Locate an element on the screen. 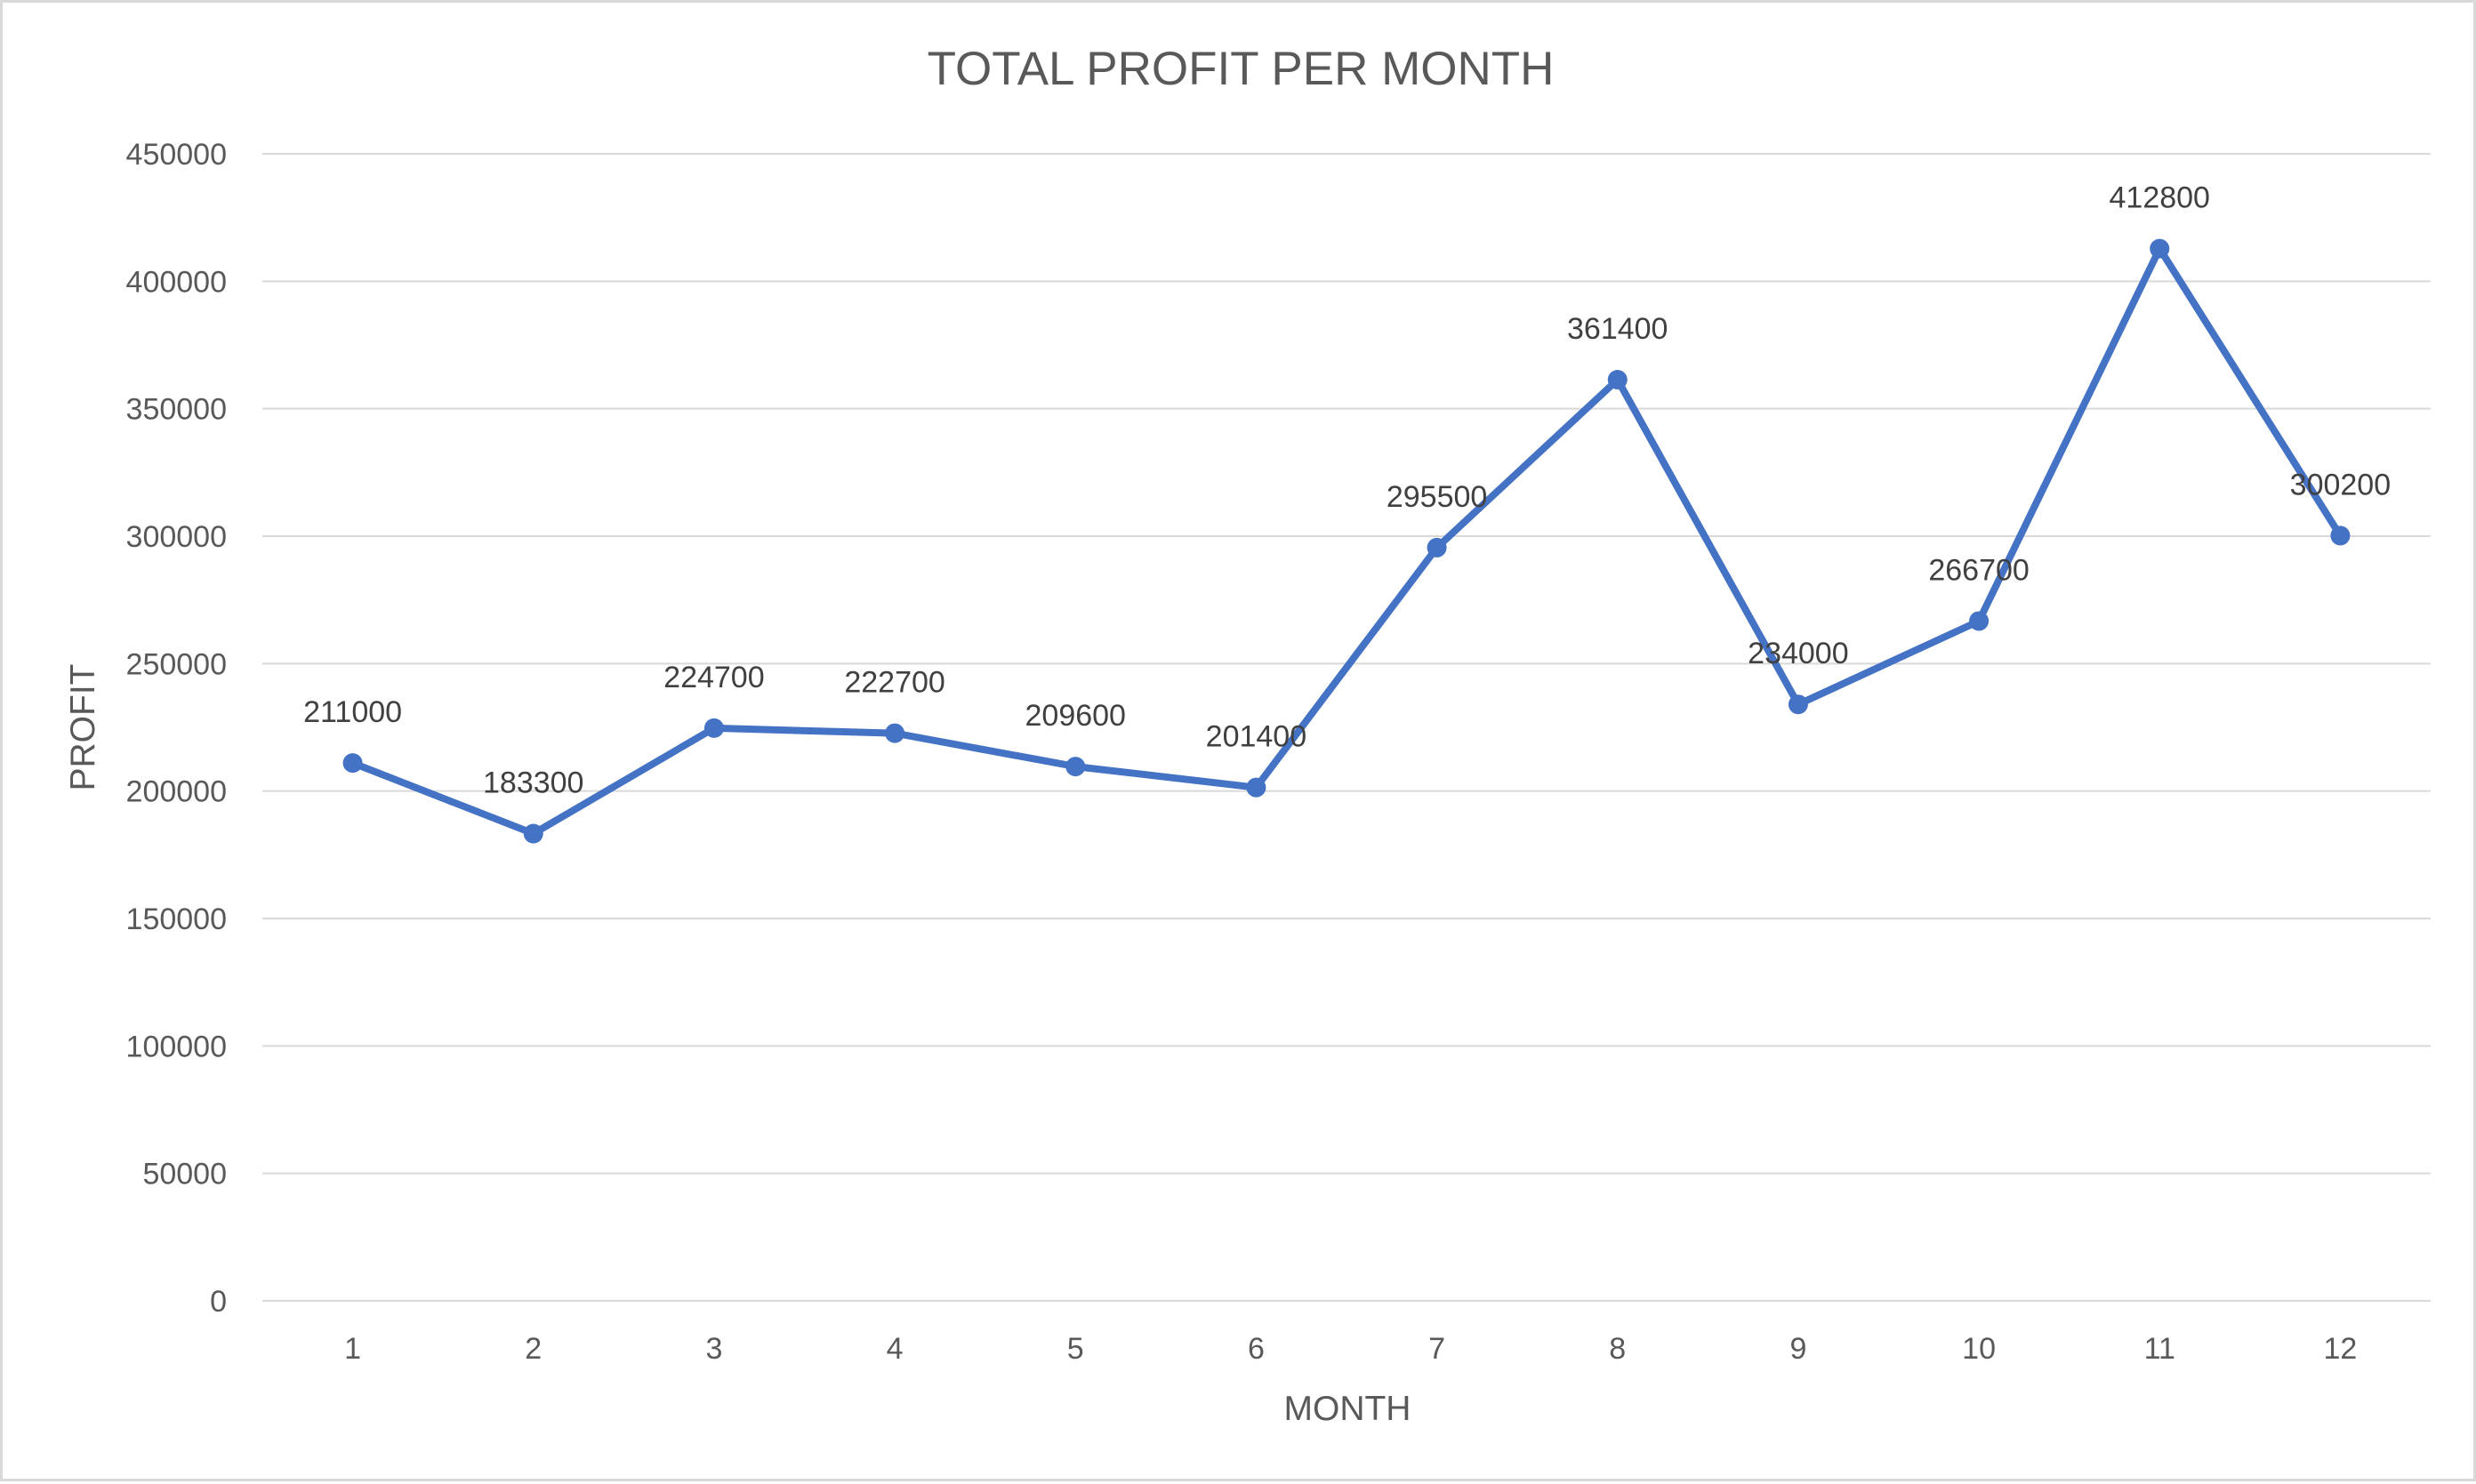  data-label: 234000 is located at coordinates (1798, 653).